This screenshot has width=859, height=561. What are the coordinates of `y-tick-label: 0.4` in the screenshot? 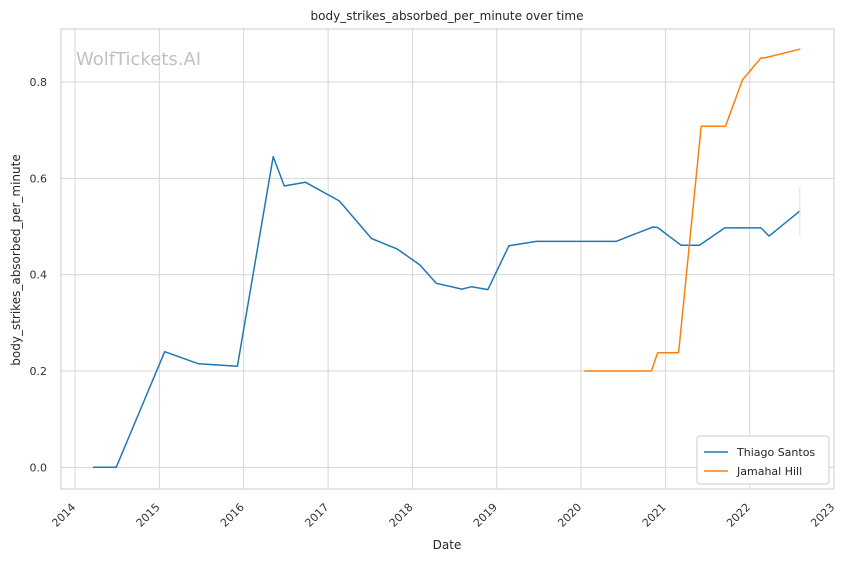 It's located at (39, 275).